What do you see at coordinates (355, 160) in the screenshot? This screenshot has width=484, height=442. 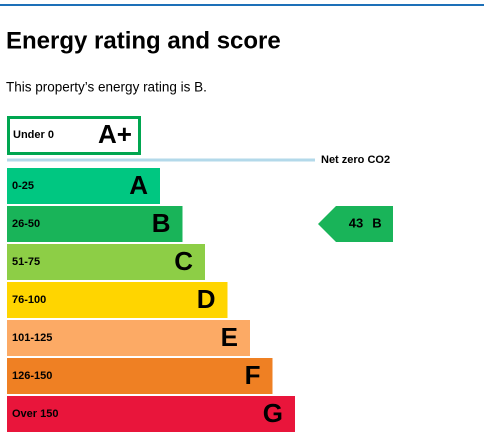 I see `net-zero-label: Net zero CO2` at bounding box center [355, 160].